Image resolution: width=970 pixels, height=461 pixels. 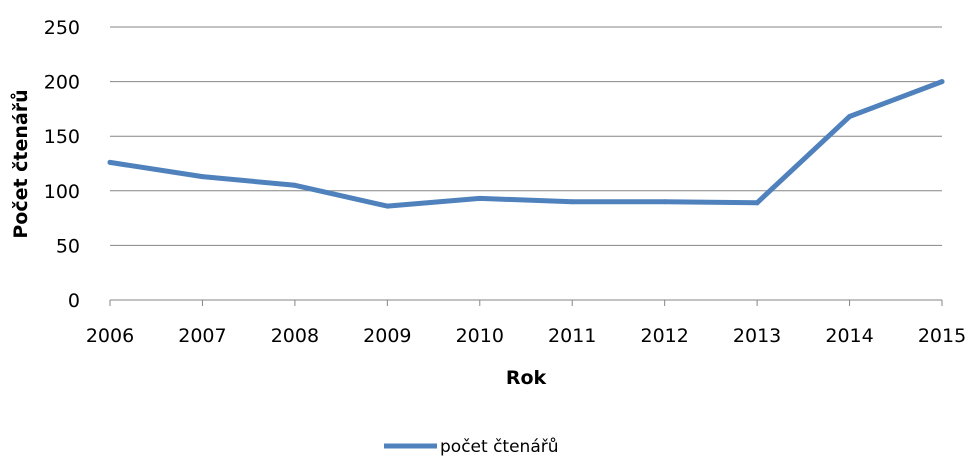 What do you see at coordinates (62, 28) in the screenshot?
I see `y-tick-label: 250` at bounding box center [62, 28].